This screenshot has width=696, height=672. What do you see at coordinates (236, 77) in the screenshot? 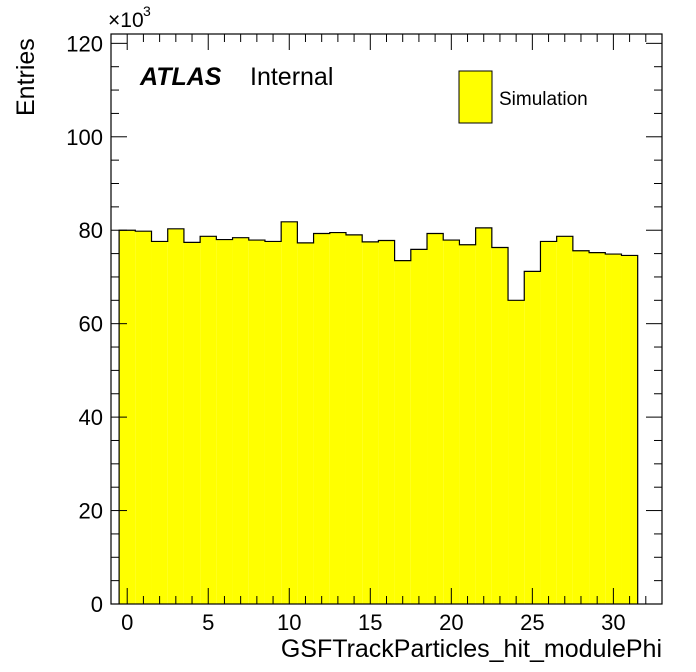
I see `atlas-label: ATLAS Internal` at bounding box center [236, 77].